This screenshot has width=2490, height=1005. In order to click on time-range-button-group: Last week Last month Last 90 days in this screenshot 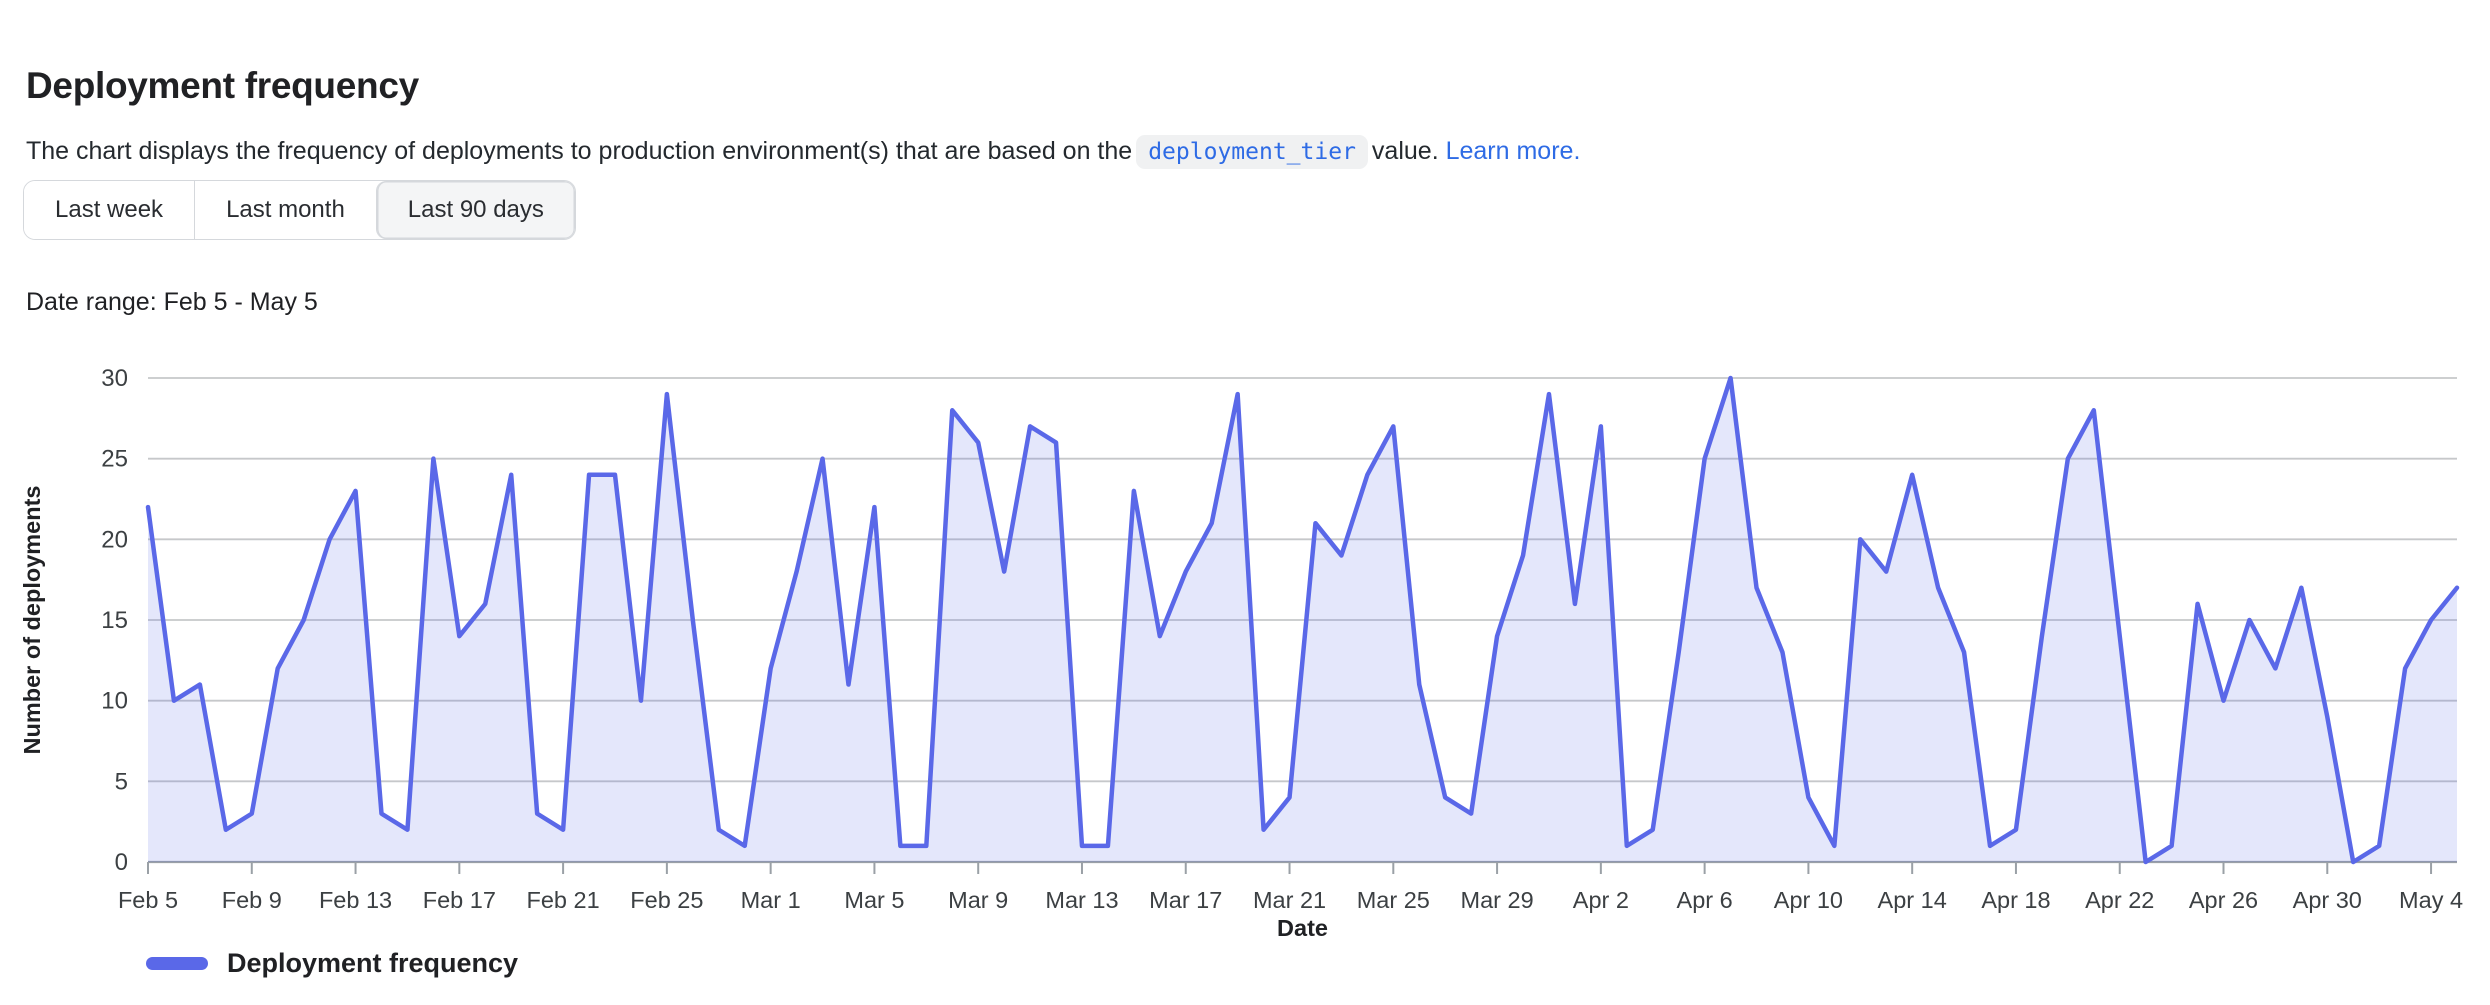, I will do `click(299, 210)`.